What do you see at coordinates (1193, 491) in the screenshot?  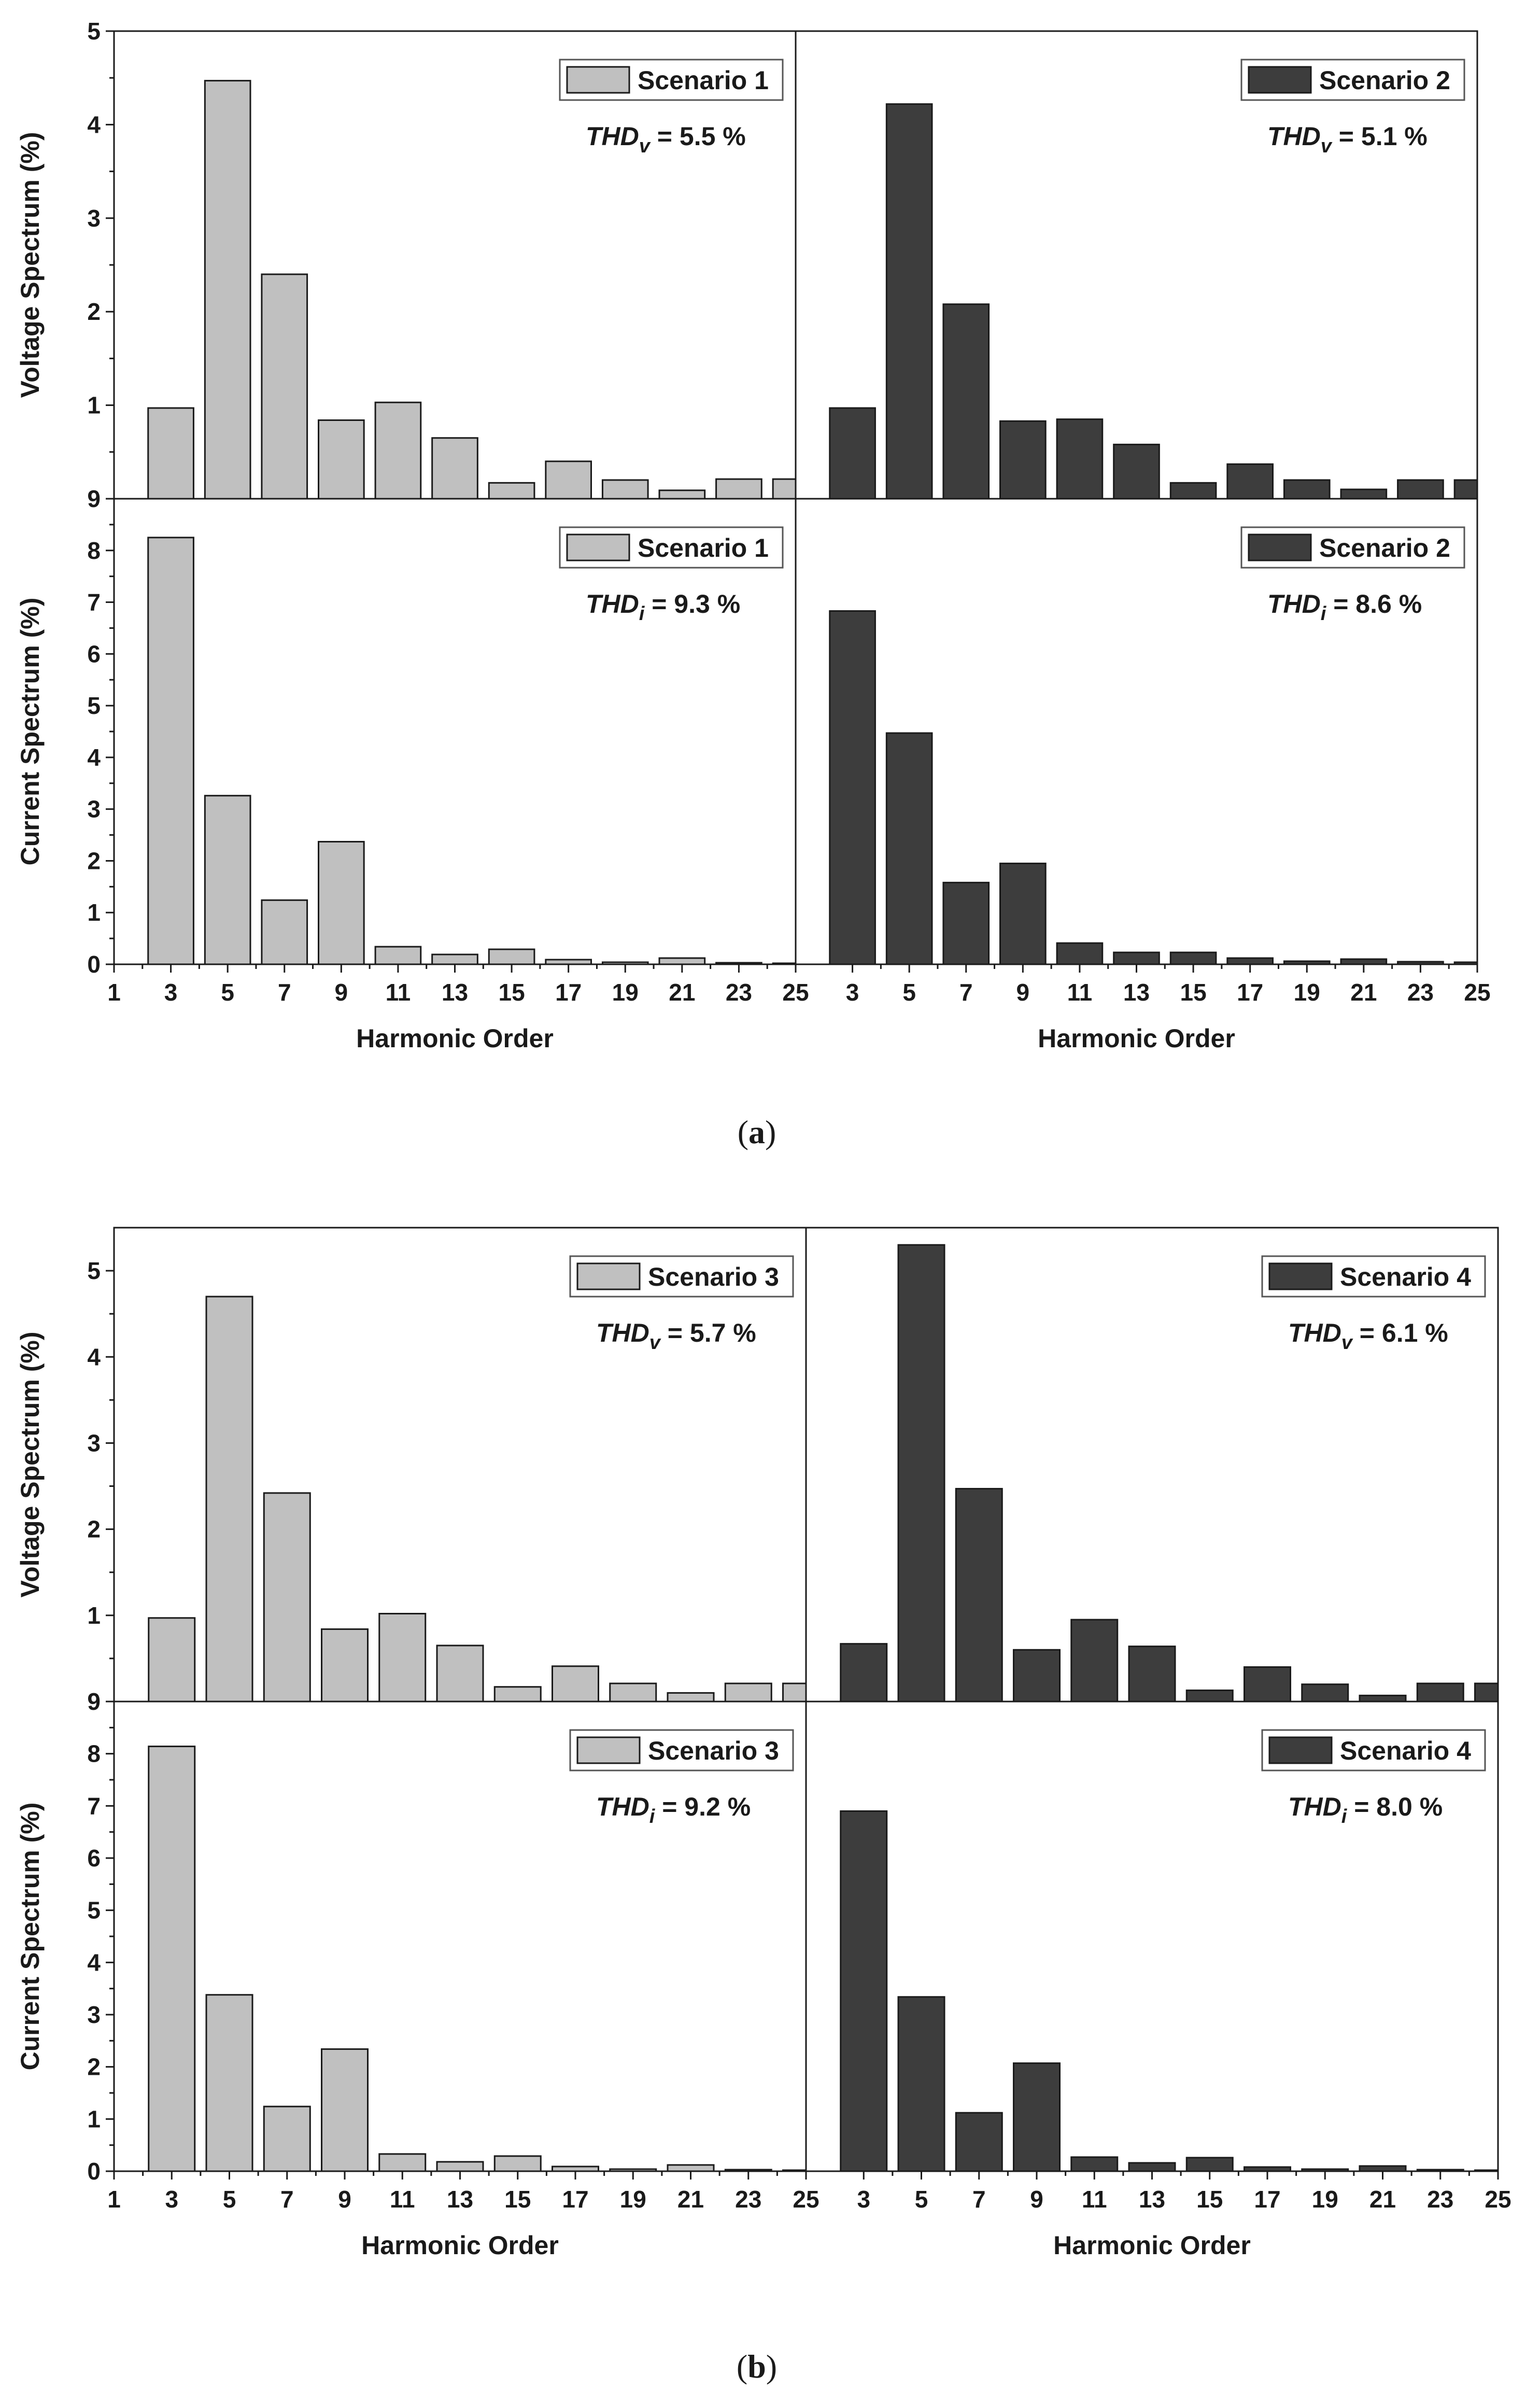 I see `bar-h15` at bounding box center [1193, 491].